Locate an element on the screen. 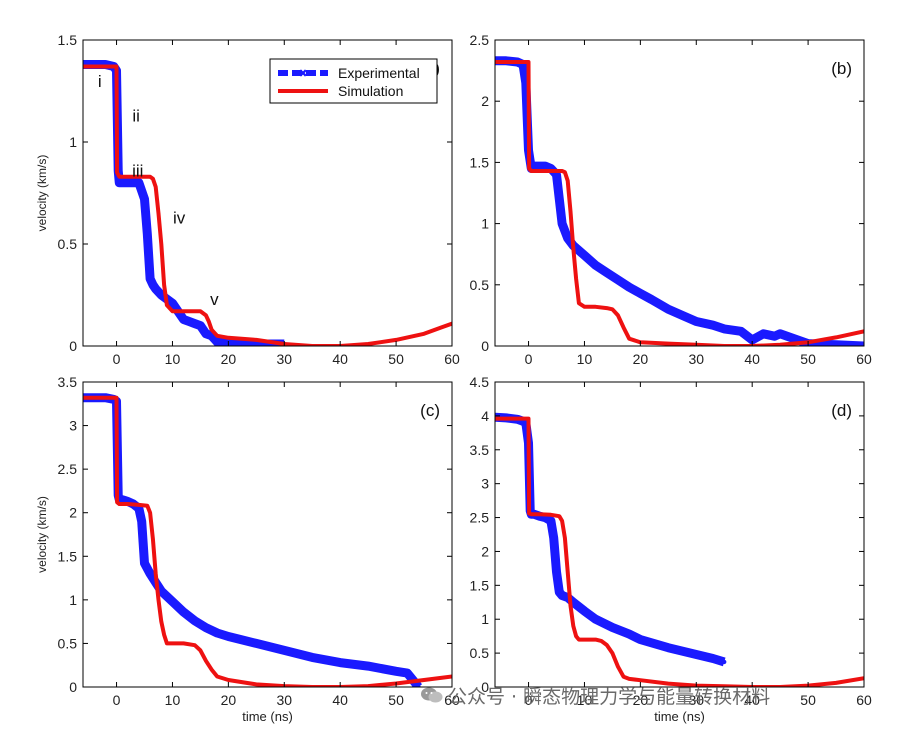 The width and height of the screenshot is (917, 734). series-experimental is located at coordinates (253, 540).